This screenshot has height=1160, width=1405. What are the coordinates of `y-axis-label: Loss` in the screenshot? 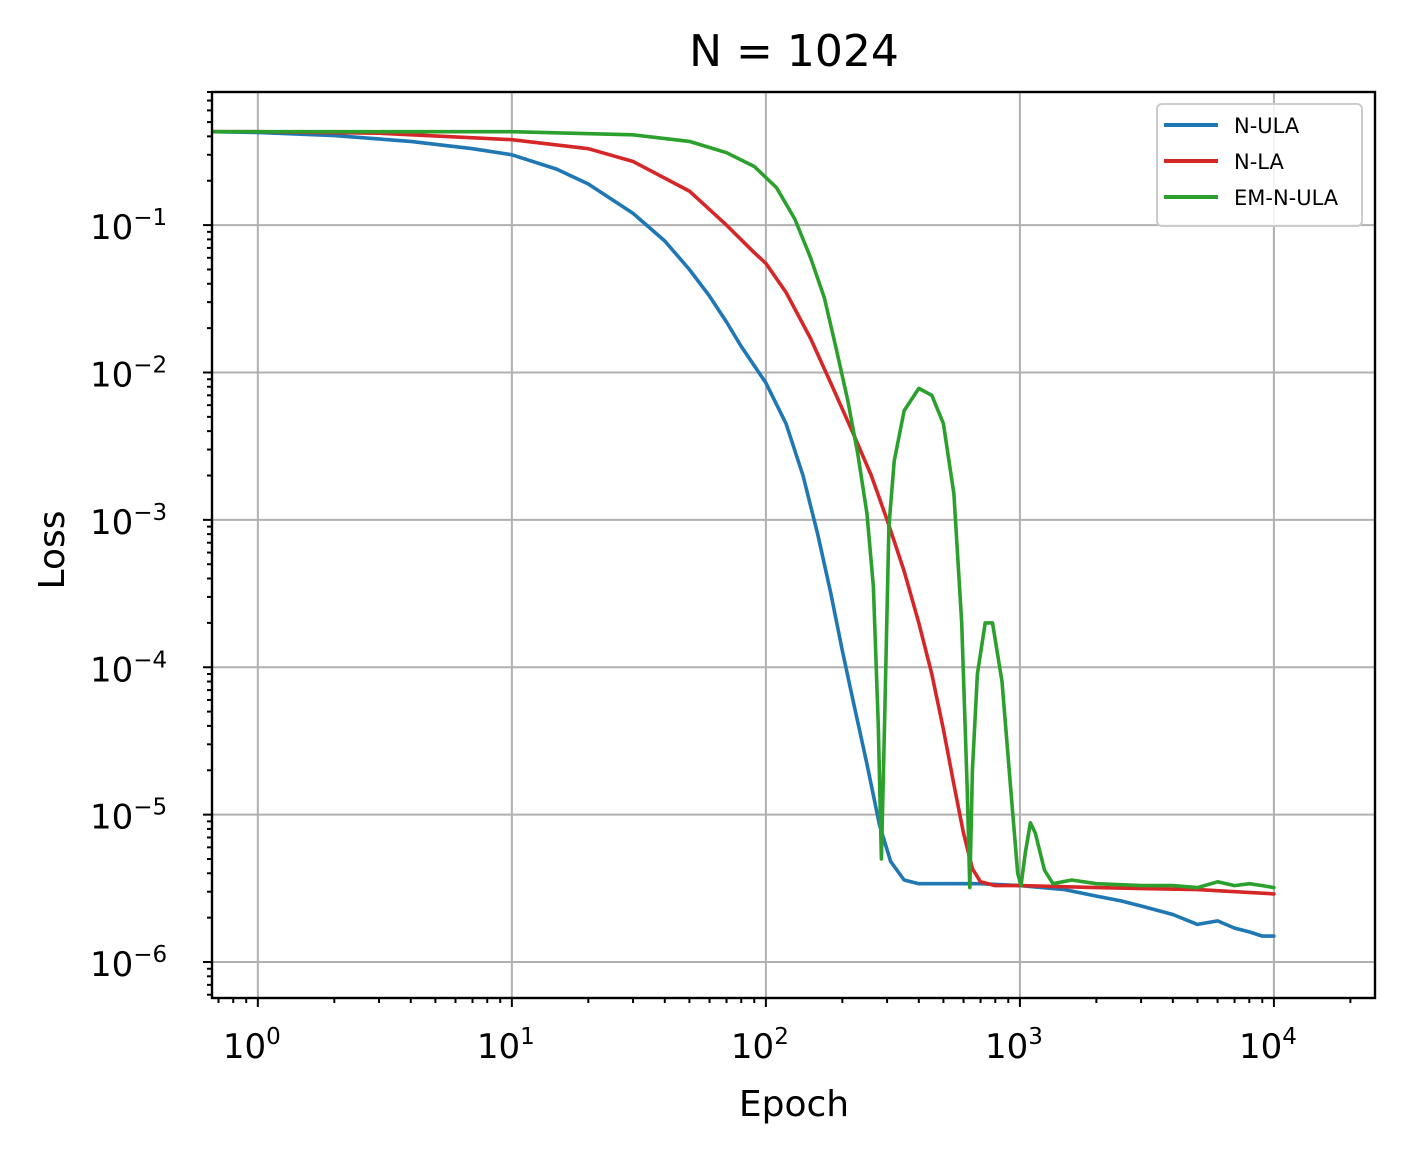 It's located at (52, 550).